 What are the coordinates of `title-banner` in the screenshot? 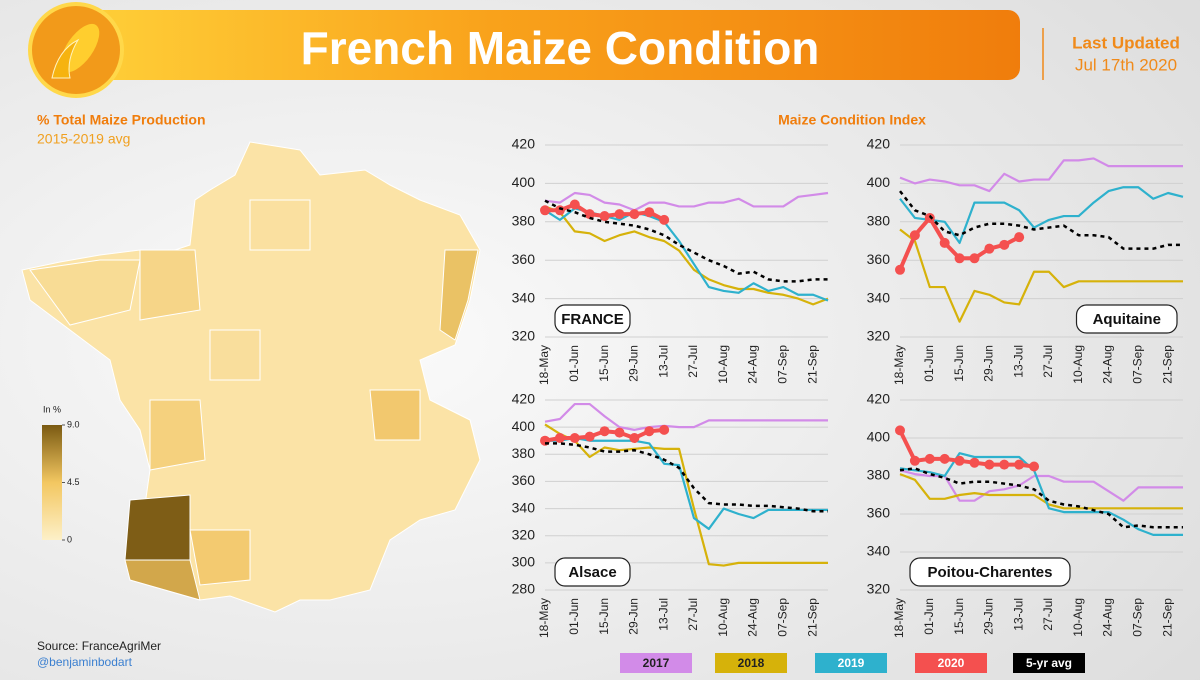 It's located at (540, 45).